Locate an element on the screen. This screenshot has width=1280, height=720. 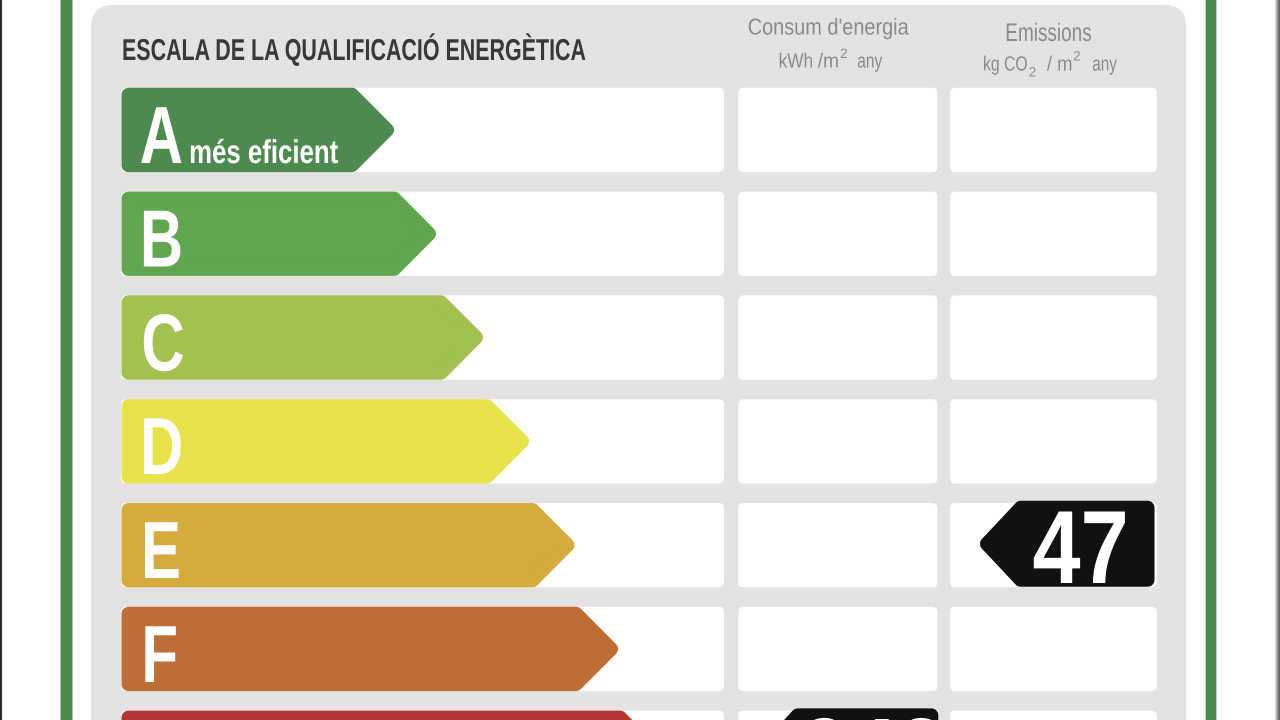
svg-text: més eficient is located at coordinates (263, 151).